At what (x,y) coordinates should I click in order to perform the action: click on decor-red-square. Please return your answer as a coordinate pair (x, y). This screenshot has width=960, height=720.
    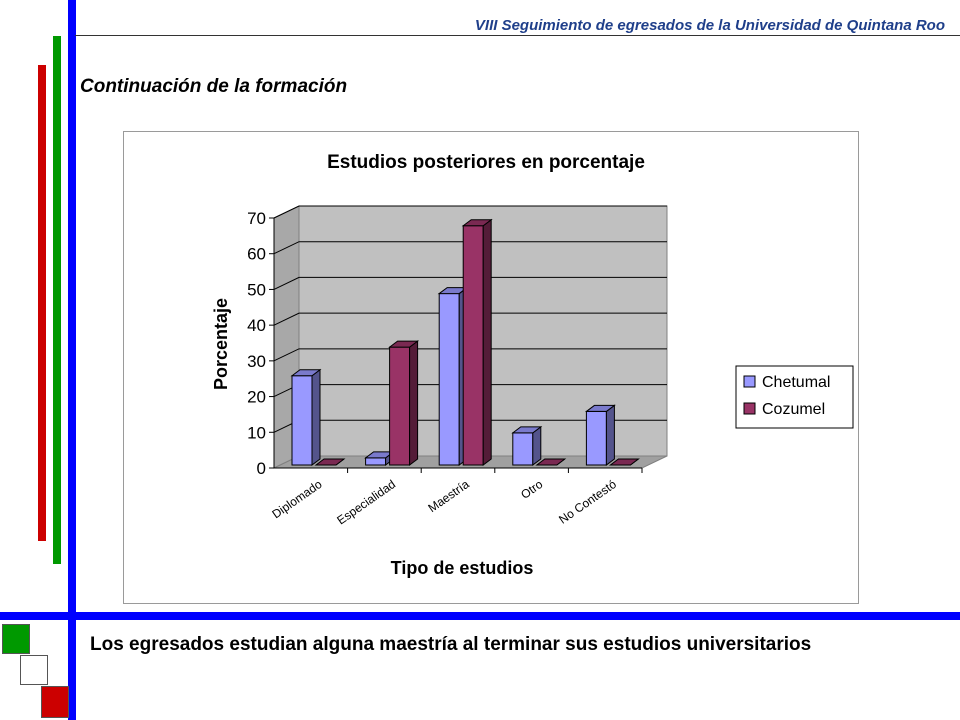
    Looking at the image, I should click on (55, 702).